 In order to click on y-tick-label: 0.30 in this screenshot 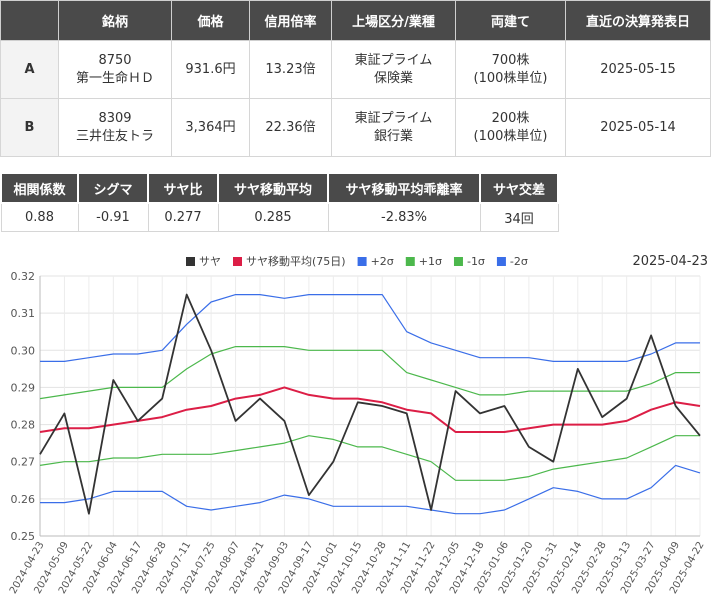, I will do `click(23, 350)`.